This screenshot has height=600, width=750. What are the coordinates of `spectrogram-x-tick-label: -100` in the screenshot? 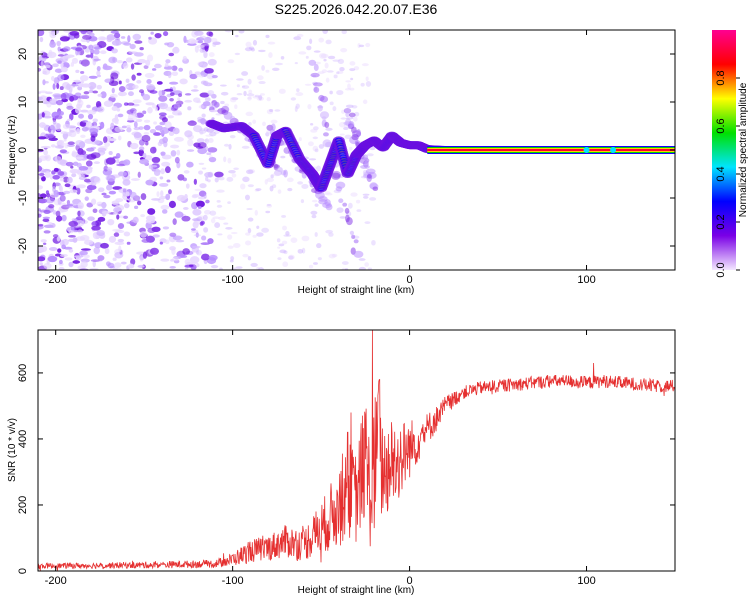 It's located at (233, 280).